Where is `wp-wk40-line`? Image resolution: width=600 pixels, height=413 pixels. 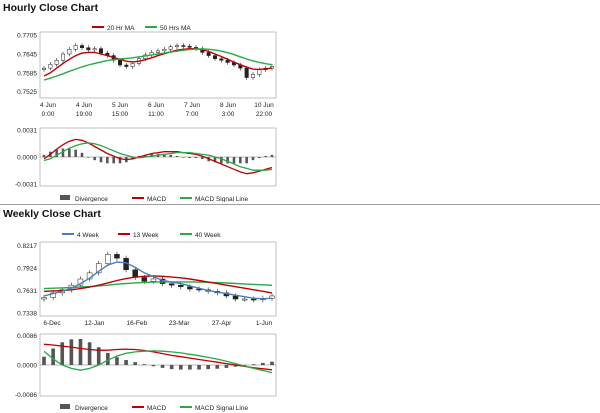
wp-wk40-line is located at coordinates (158, 285).